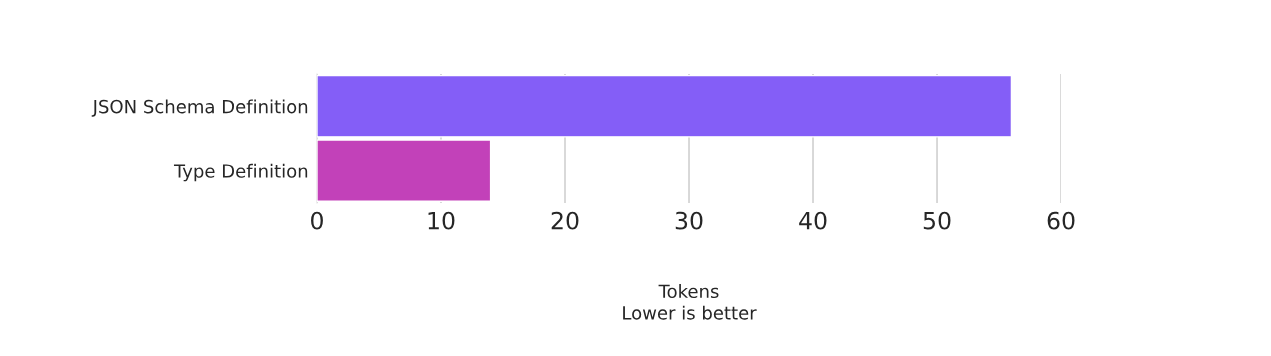  I want to click on x-tick-label: 0, so click(317, 220).